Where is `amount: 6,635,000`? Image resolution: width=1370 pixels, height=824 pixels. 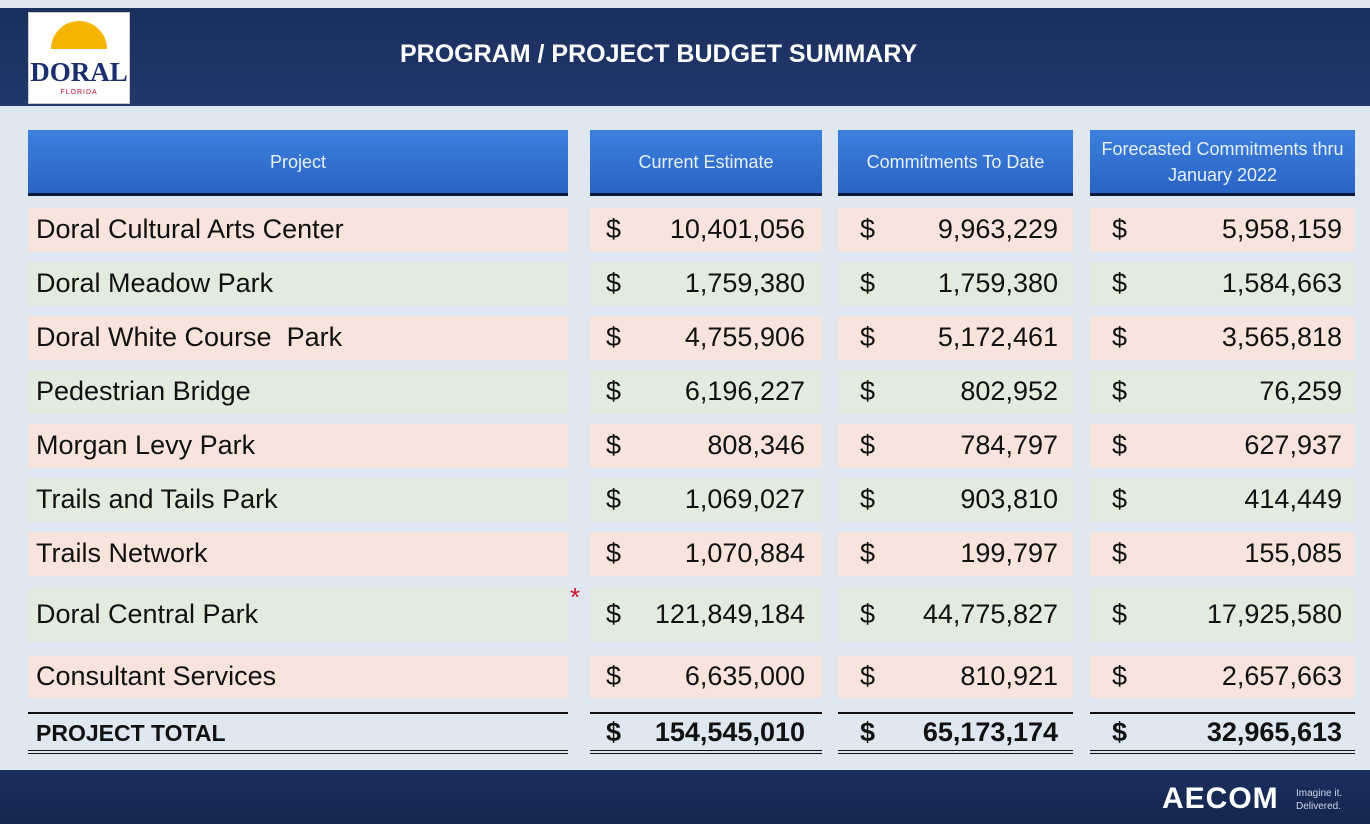
amount: 6,635,000 is located at coordinates (744, 676).